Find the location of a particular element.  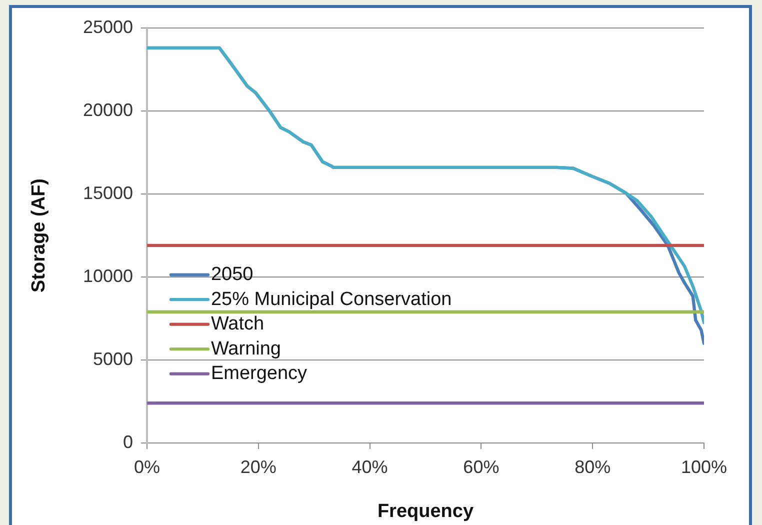

x-tick-label: 20% is located at coordinates (258, 466).